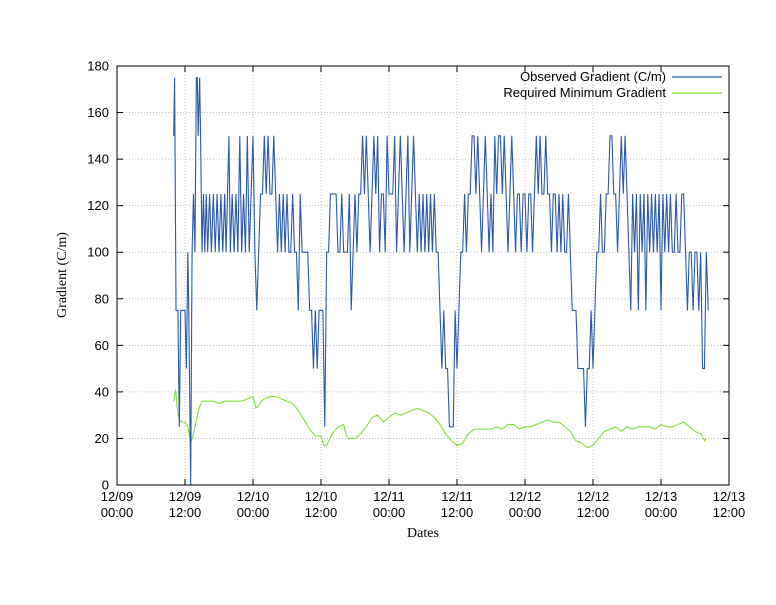 The width and height of the screenshot is (776, 605). What do you see at coordinates (105, 485) in the screenshot?
I see `y-tick-label: 0` at bounding box center [105, 485].